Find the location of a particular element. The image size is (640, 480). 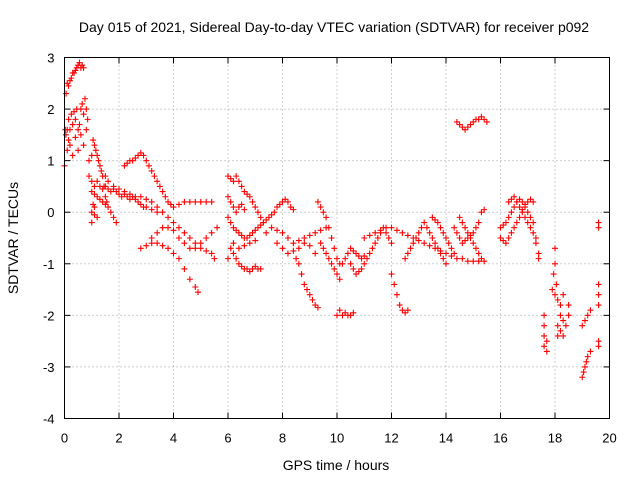

x-tick-label: 10 is located at coordinates (337, 438).